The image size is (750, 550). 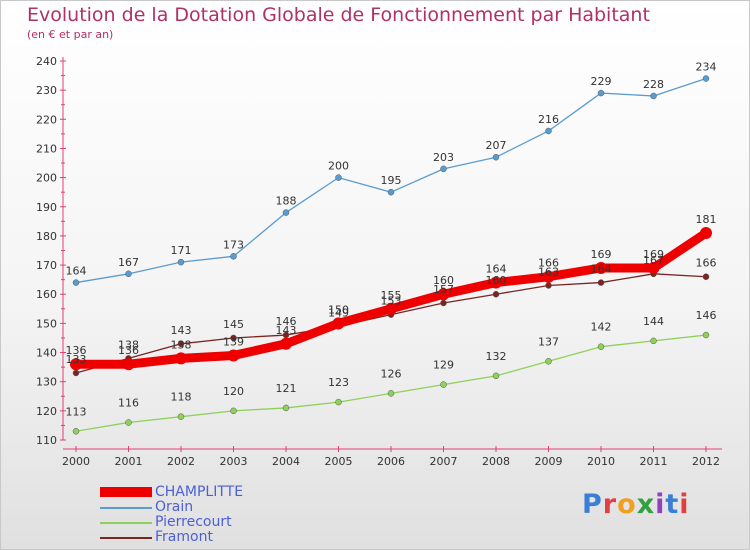 I want to click on x-tick-label: 2008, so click(x=496, y=461).